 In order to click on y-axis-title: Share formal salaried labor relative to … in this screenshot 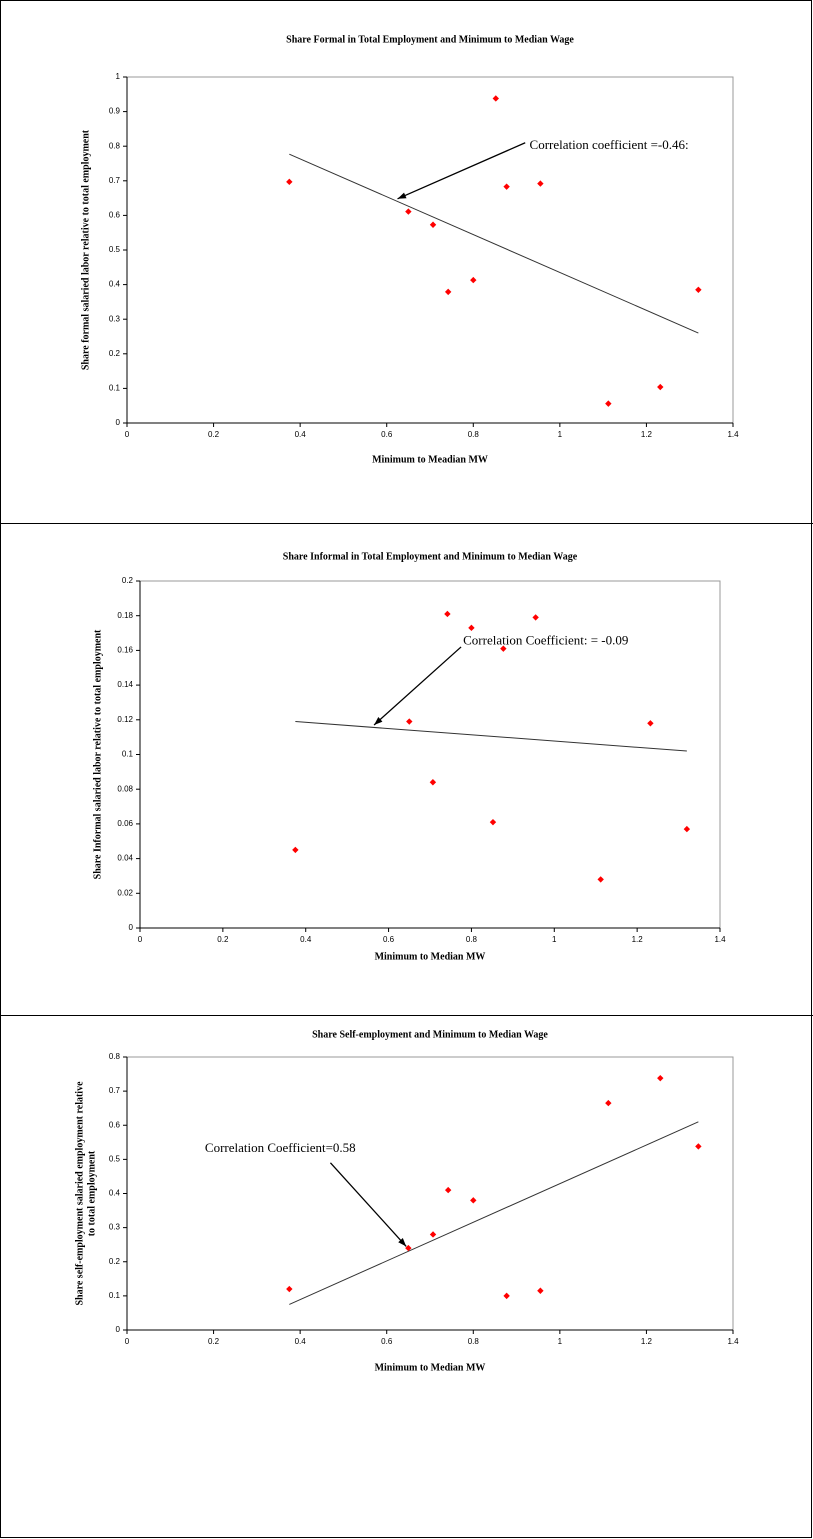, I will do `click(85, 249)`.